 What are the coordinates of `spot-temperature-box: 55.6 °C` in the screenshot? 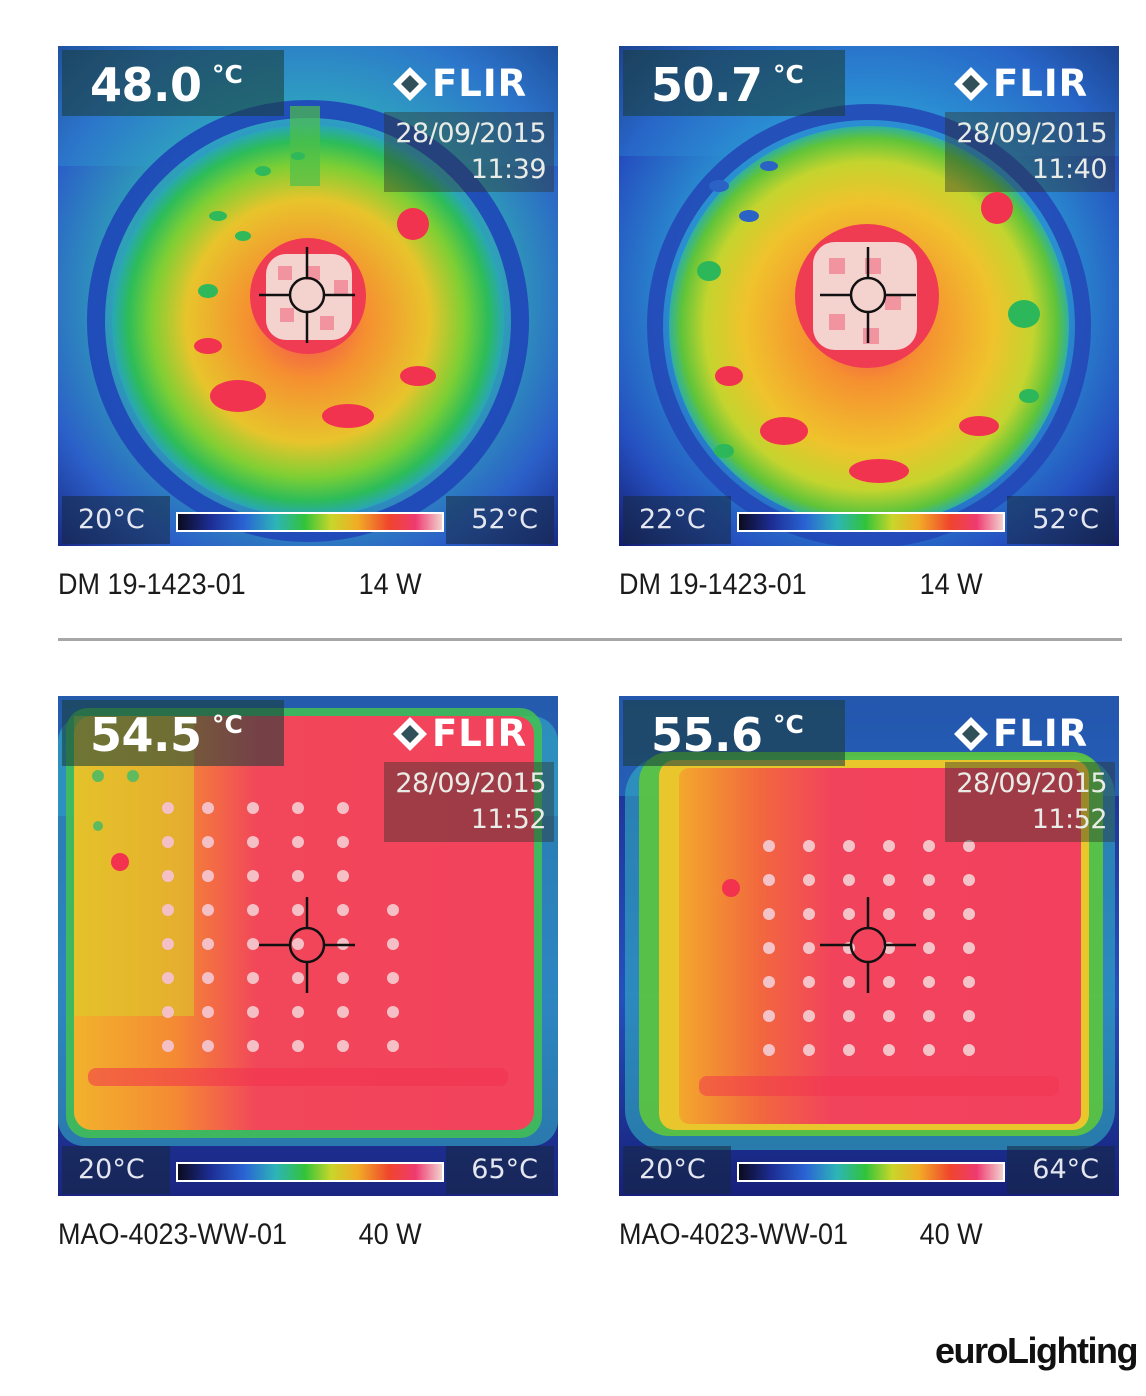 It's located at (734, 733).